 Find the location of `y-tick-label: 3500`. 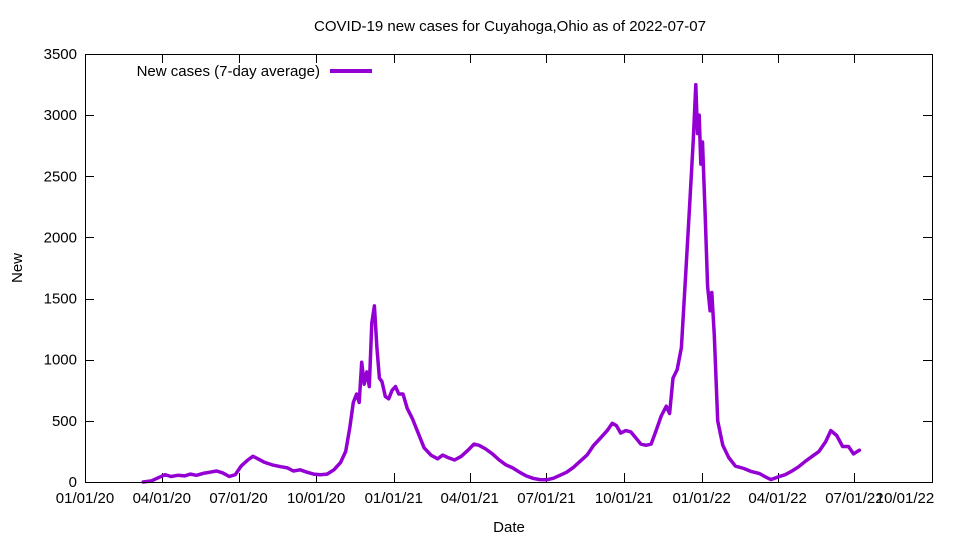

y-tick-label: 3500 is located at coordinates (60, 54).